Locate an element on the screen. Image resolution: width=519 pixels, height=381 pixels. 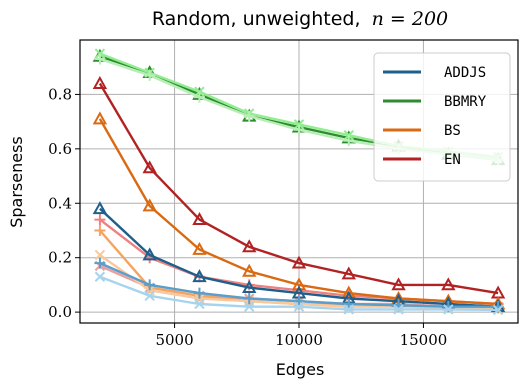
x-tick-label: 15000 is located at coordinates (424, 340).